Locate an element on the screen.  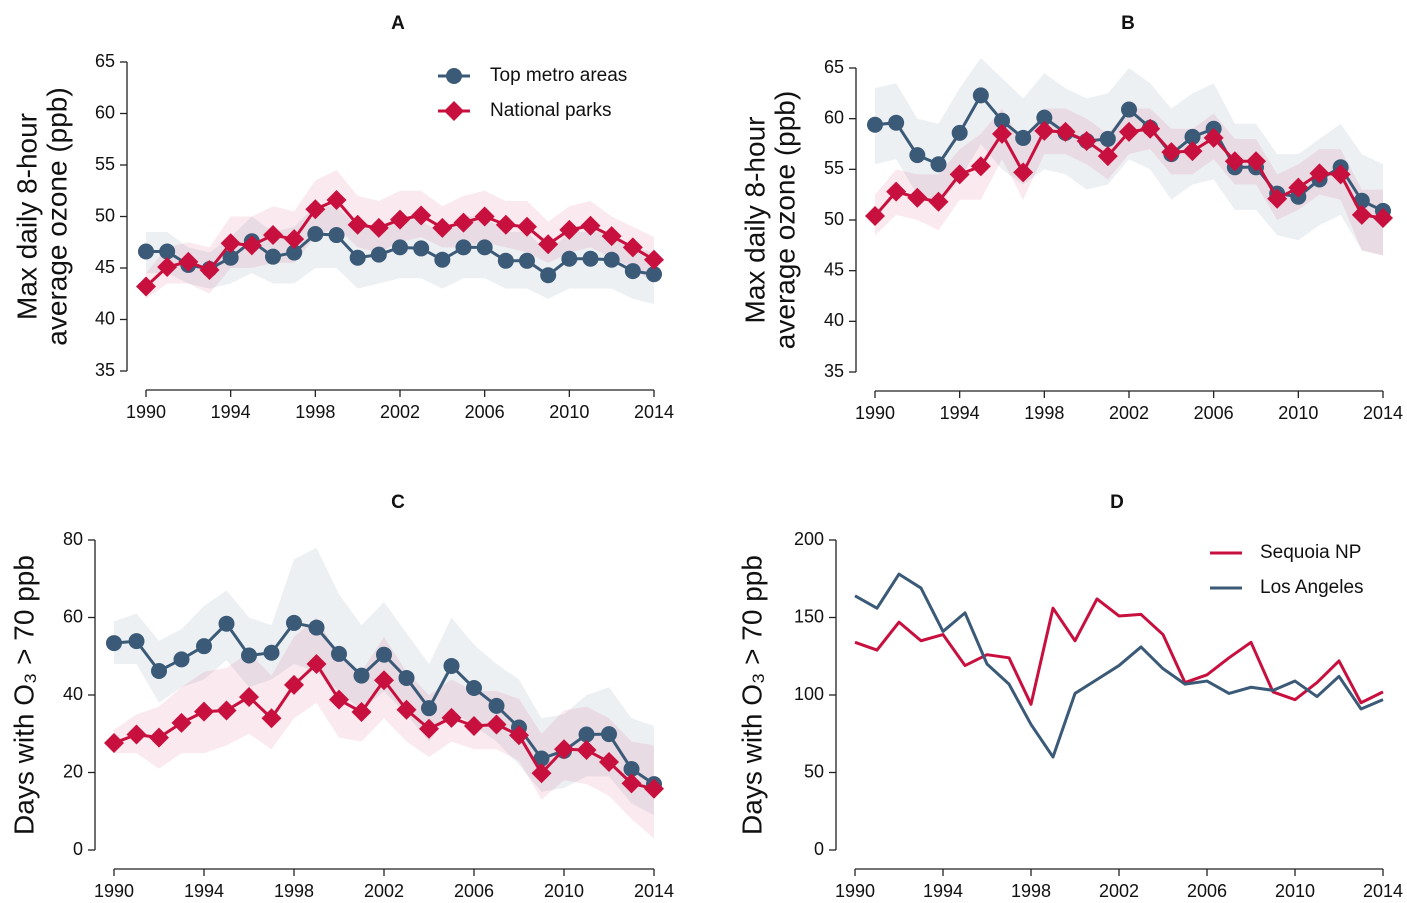
y-tick-label: 65 is located at coordinates (834, 67).